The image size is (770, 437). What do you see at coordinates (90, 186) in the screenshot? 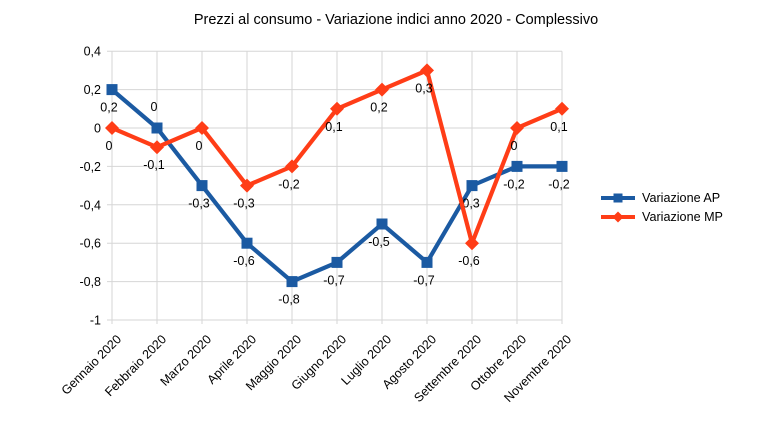
I see `y-axis: 0,4 0,2 0 -0,2 -0,4 -0,6 -0,8 -1` at bounding box center [90, 186].